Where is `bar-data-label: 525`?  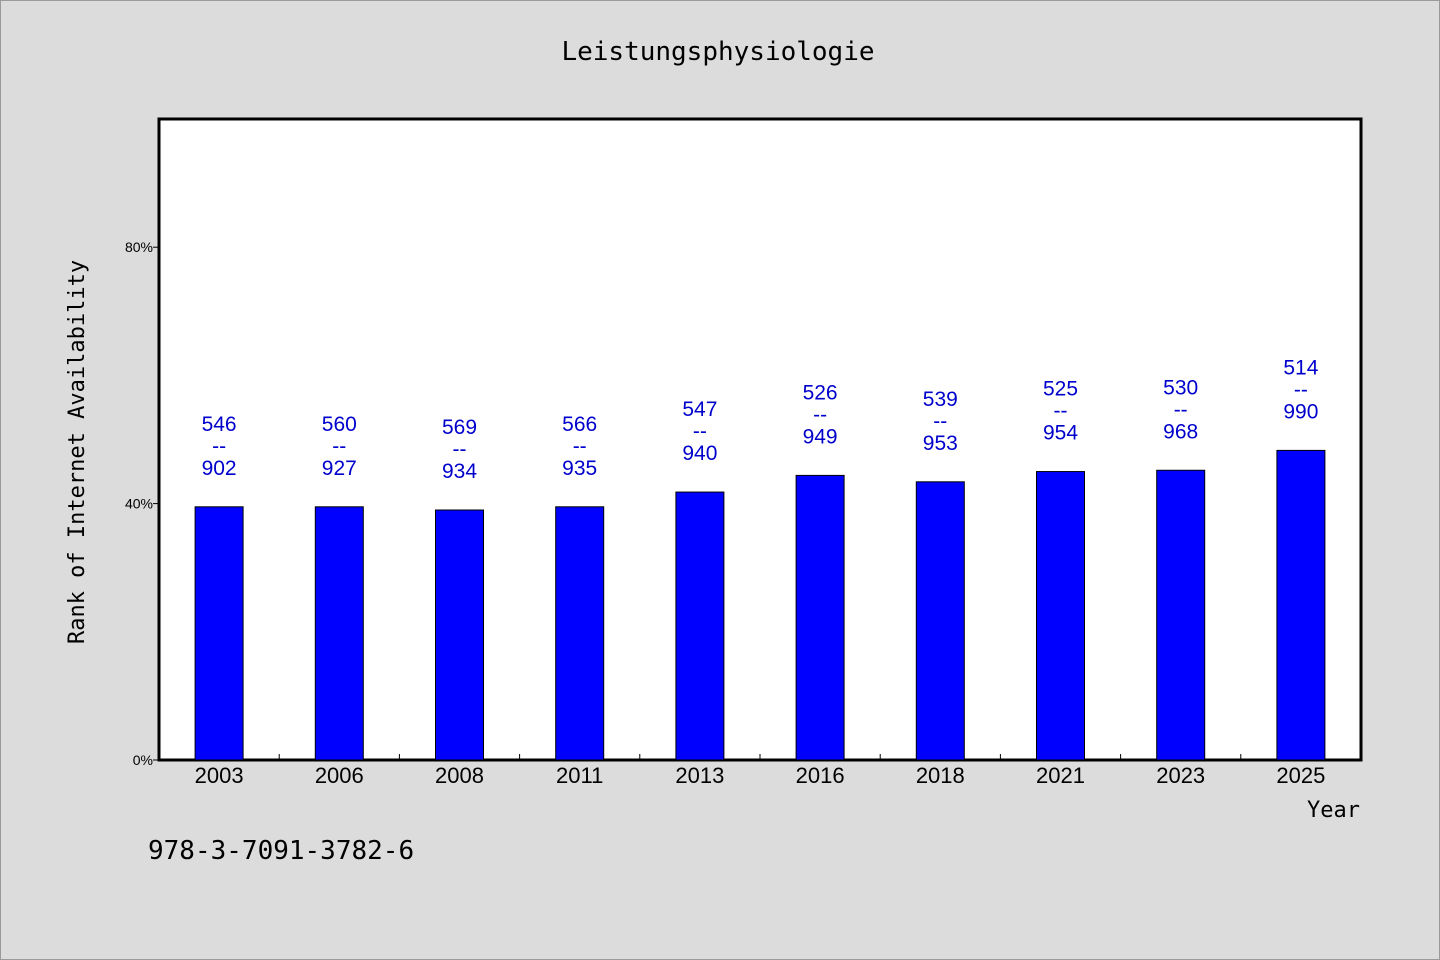 bar-data-label: 525 is located at coordinates (1060, 389).